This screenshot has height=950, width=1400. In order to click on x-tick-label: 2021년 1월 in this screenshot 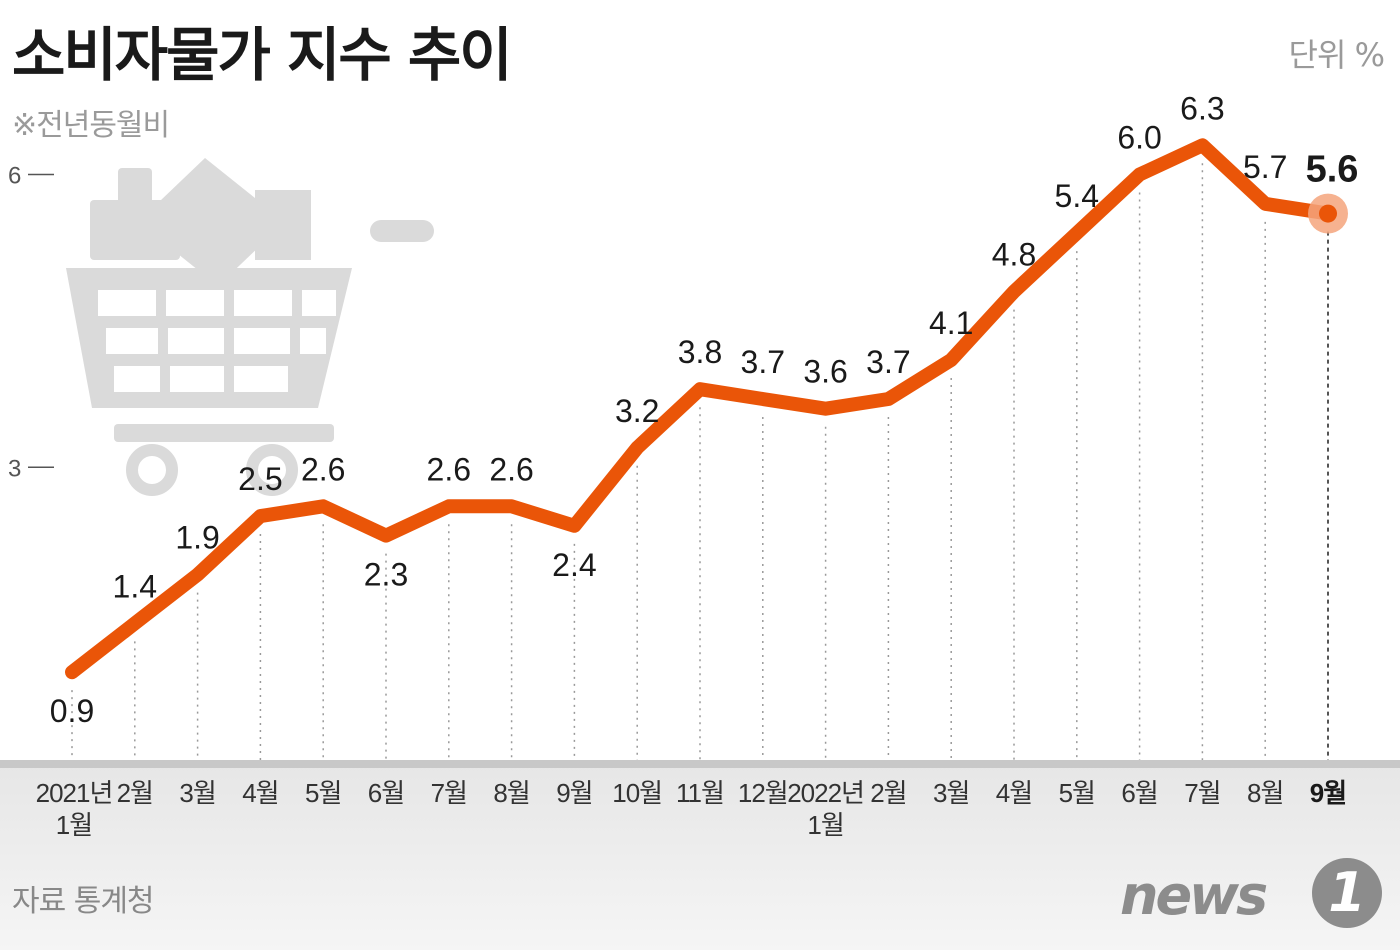, I will do `click(74, 809)`.